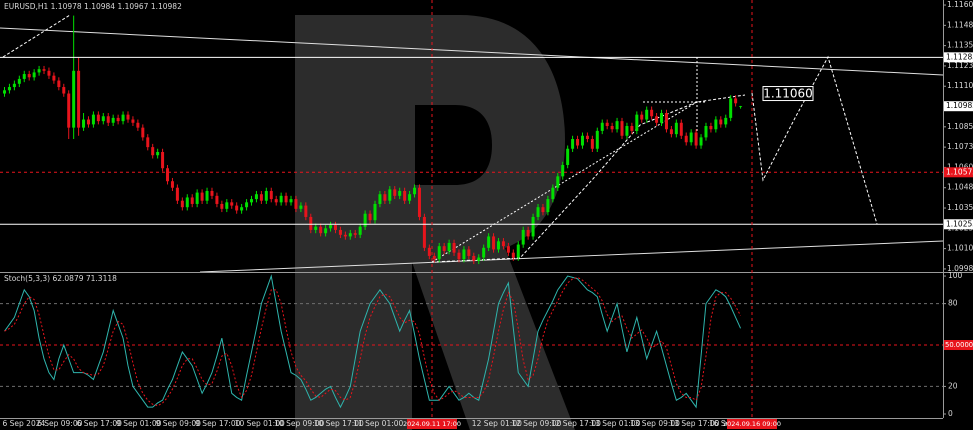 The width and height of the screenshot is (973, 430). What do you see at coordinates (694, 423) in the screenshot?
I see `x-tick-label: 13 Sep 17:00` at bounding box center [694, 423].